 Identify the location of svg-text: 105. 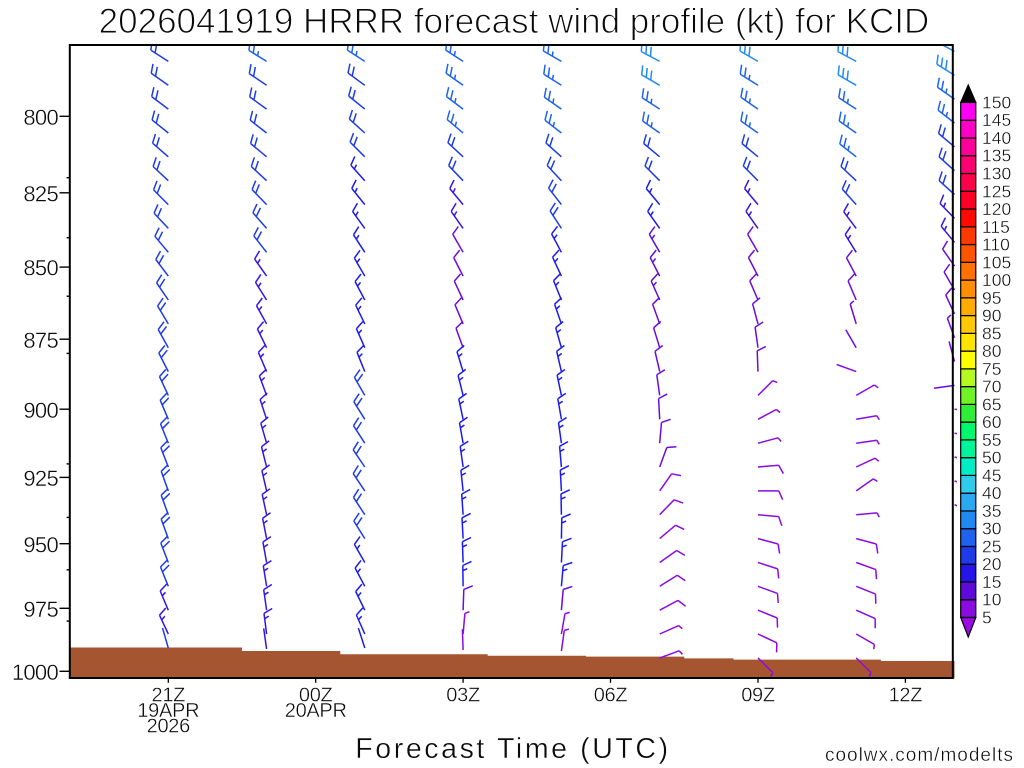
(996, 262).